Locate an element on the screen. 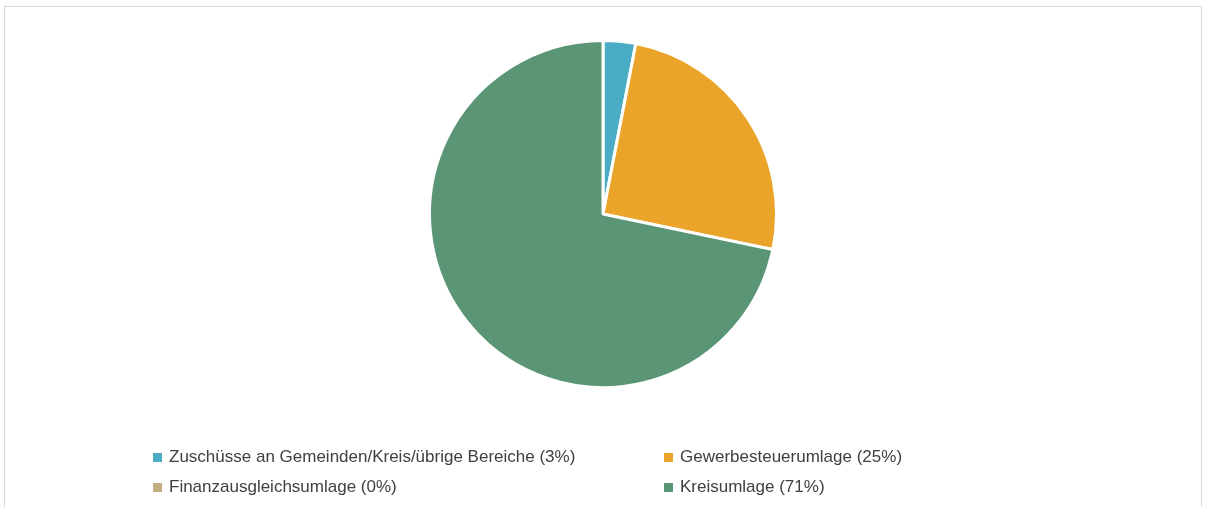  legend-label: Zuschüsse an Gemeinden/Kreis/übrige Bereiche (3%) is located at coordinates (372, 457).